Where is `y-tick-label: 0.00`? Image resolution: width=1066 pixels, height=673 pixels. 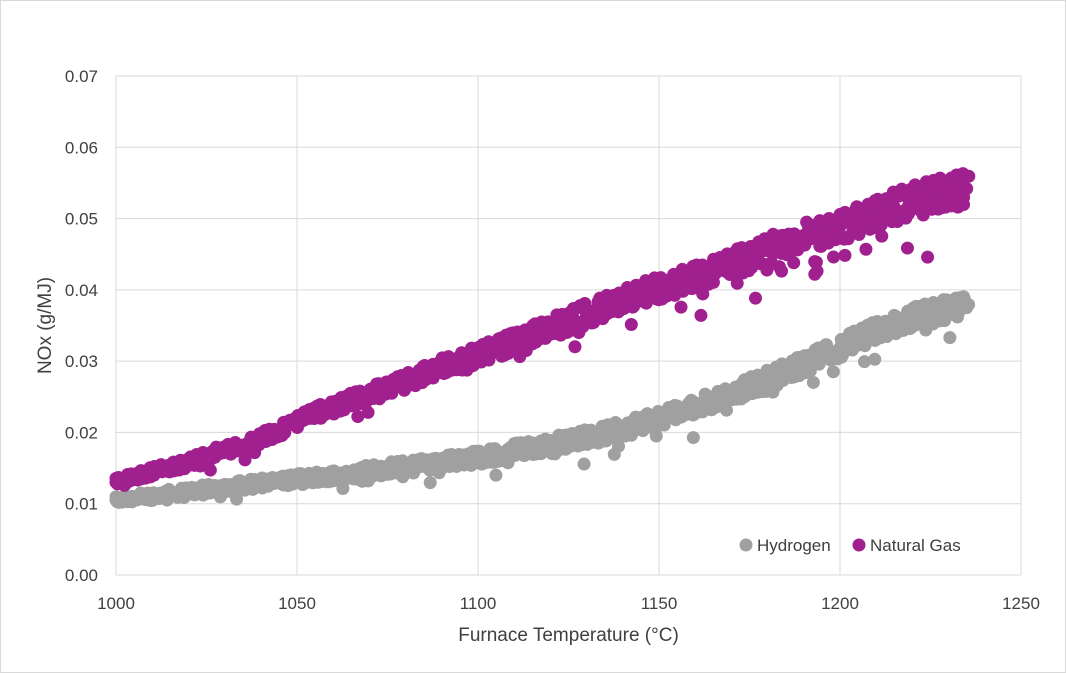 y-tick-label: 0.00 is located at coordinates (81, 575).